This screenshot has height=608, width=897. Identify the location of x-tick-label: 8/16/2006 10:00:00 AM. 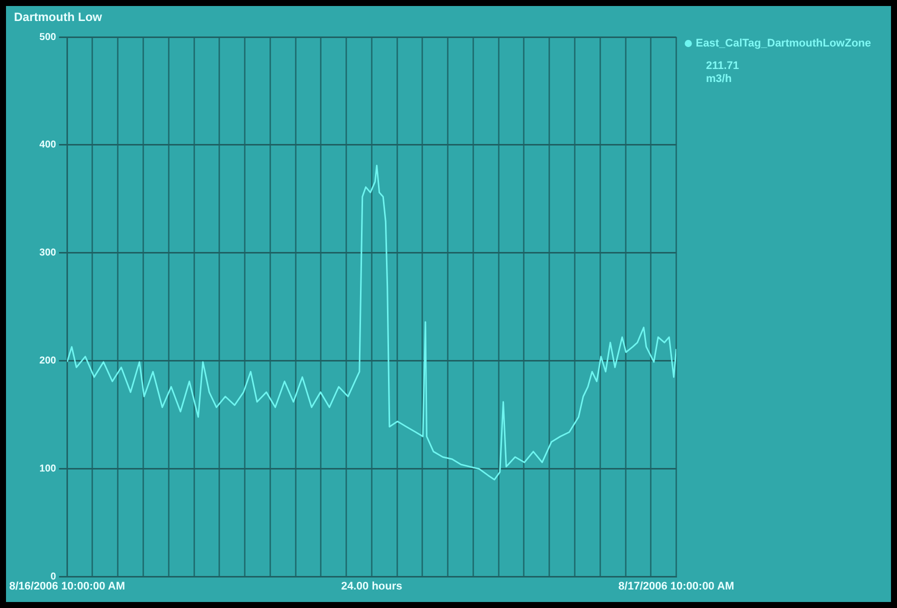
(67, 586).